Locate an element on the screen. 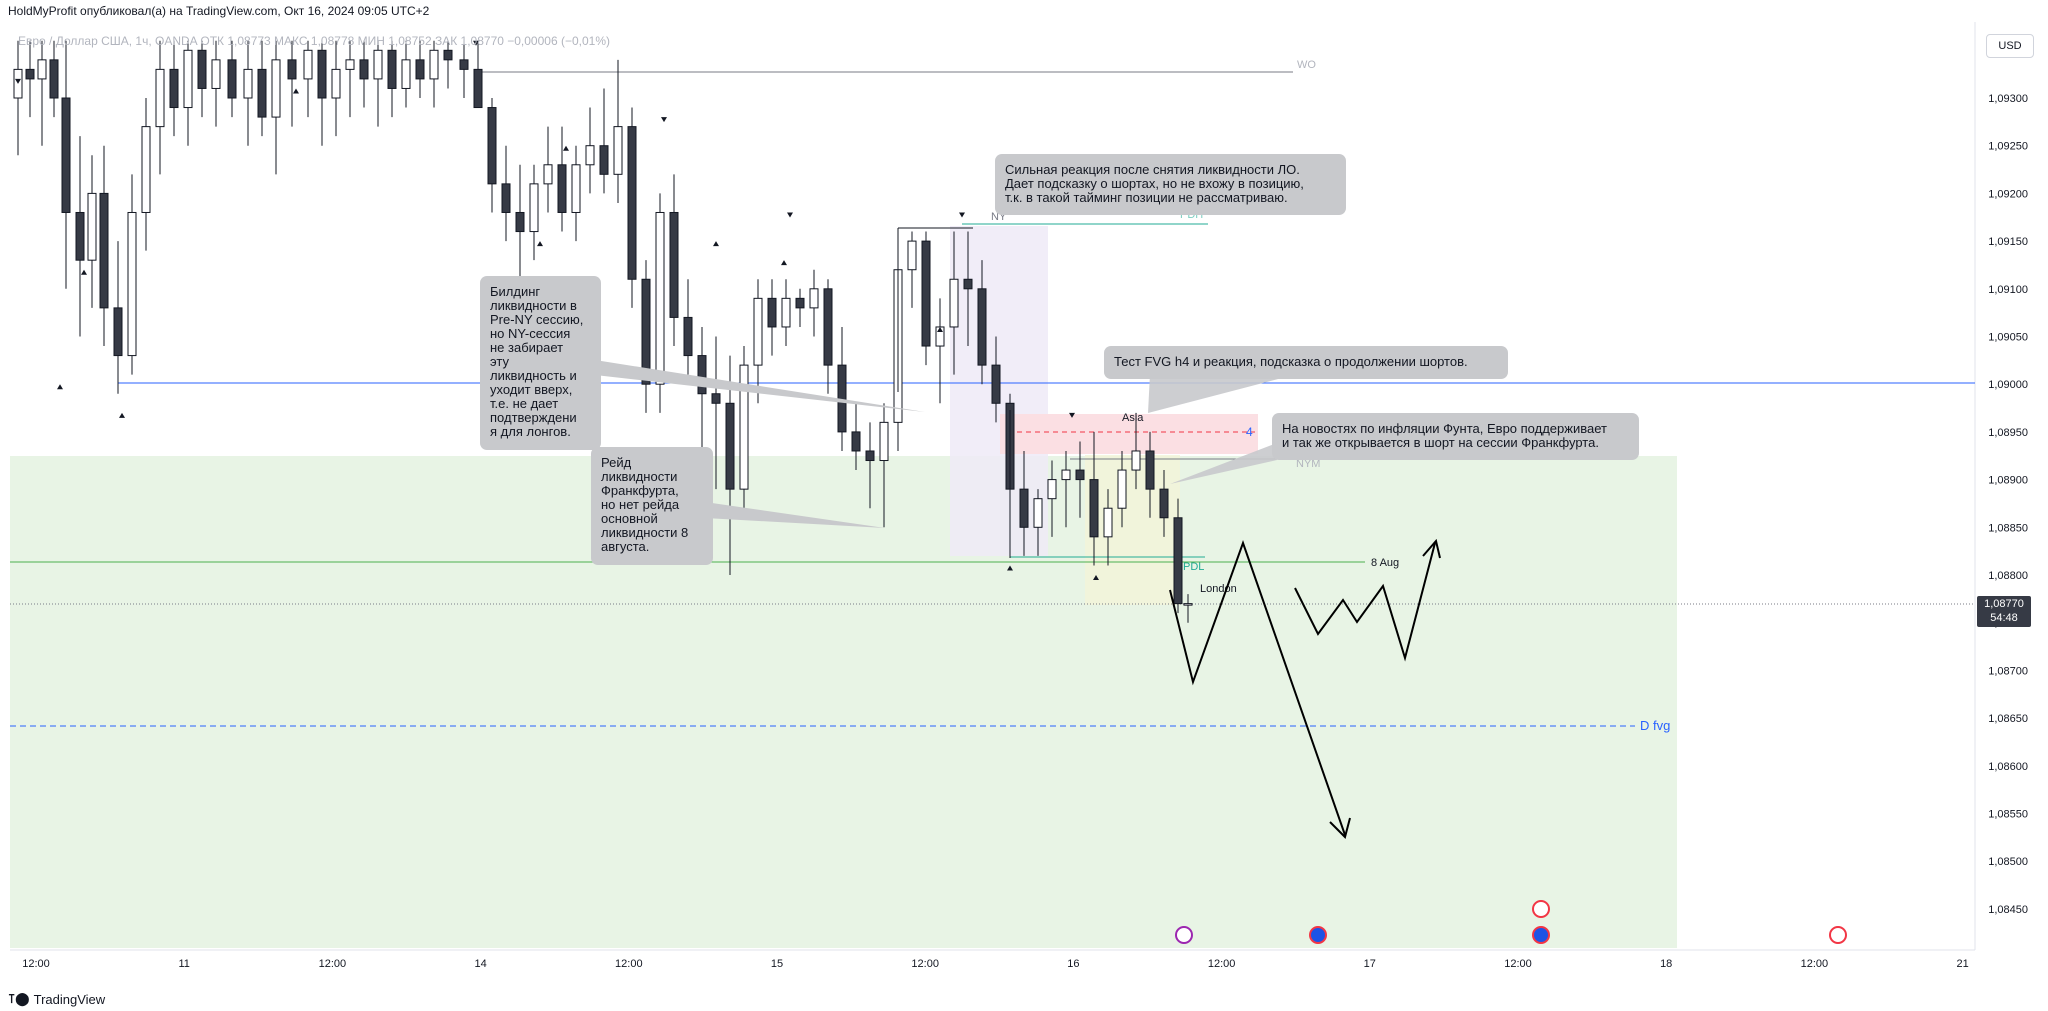  last-price-value: 1,08770 is located at coordinates (2004, 604).